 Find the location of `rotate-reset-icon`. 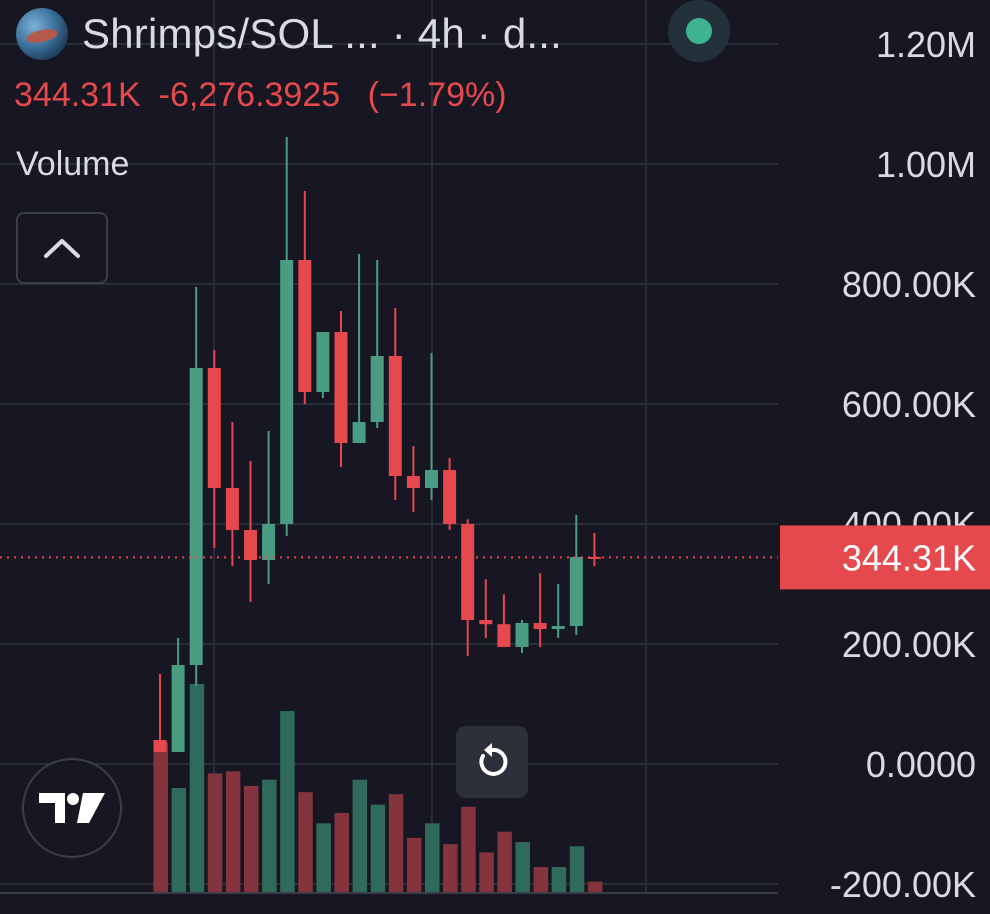

rotate-reset-icon is located at coordinates (493, 759).